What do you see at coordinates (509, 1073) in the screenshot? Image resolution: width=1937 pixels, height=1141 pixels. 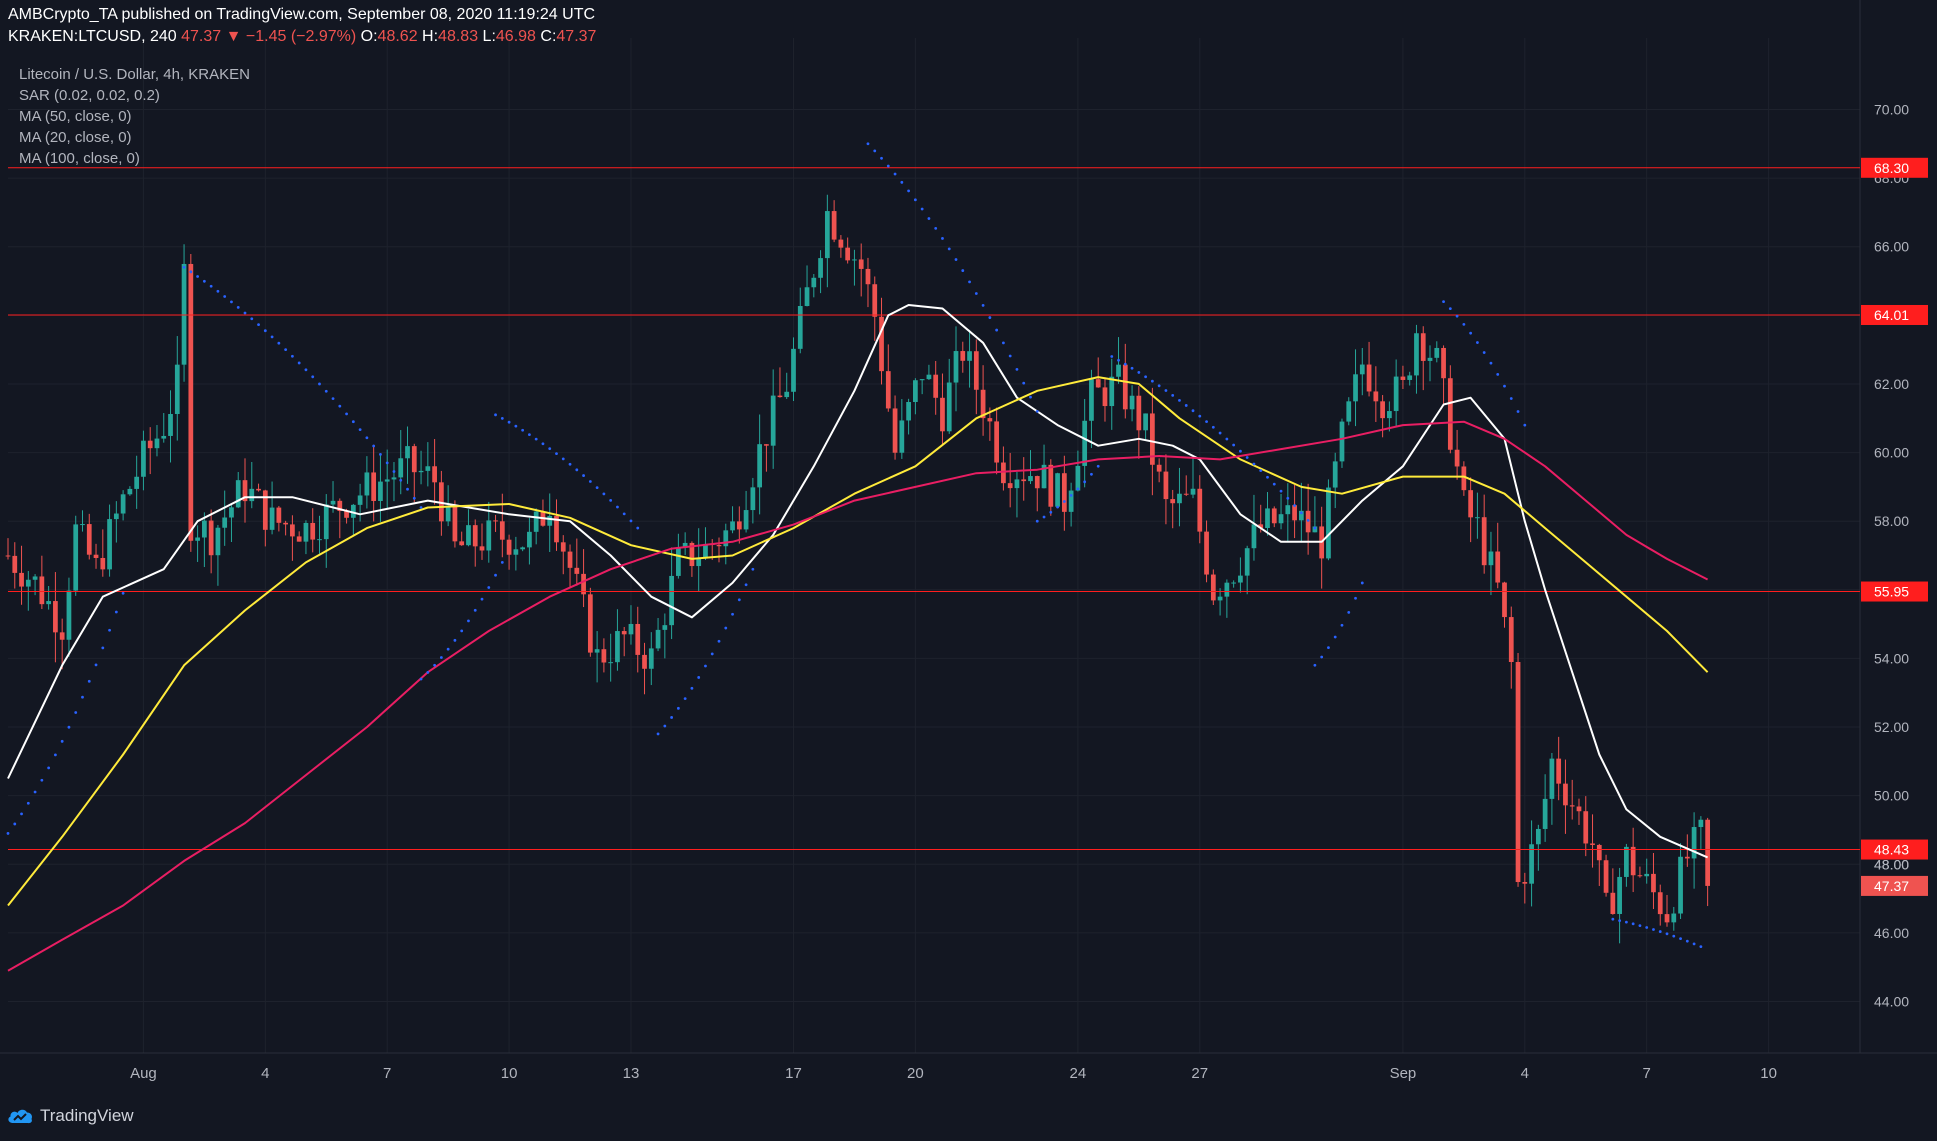 I see `time-tick-label: 10` at bounding box center [509, 1073].